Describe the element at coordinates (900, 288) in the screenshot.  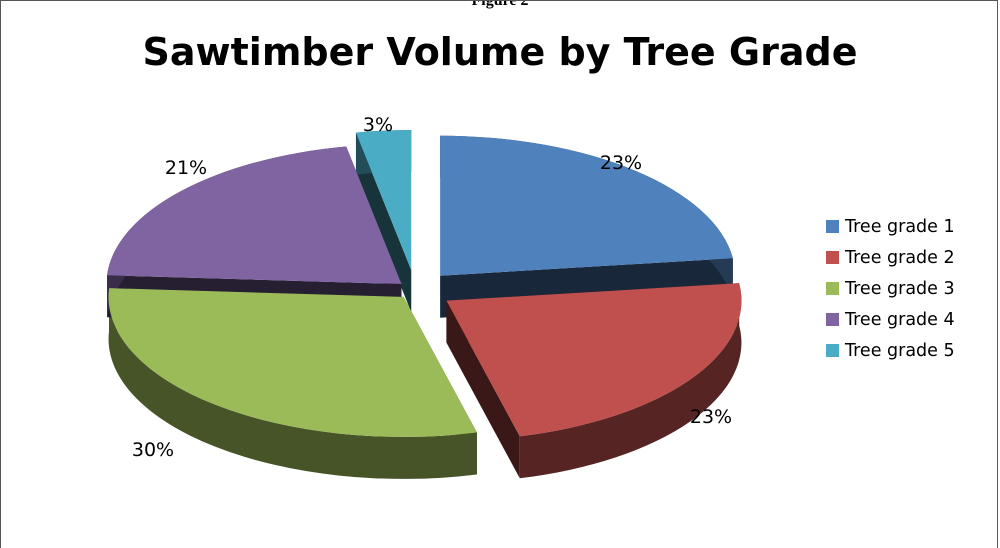
I see `legend-label-3: Tree grade 3` at that location.